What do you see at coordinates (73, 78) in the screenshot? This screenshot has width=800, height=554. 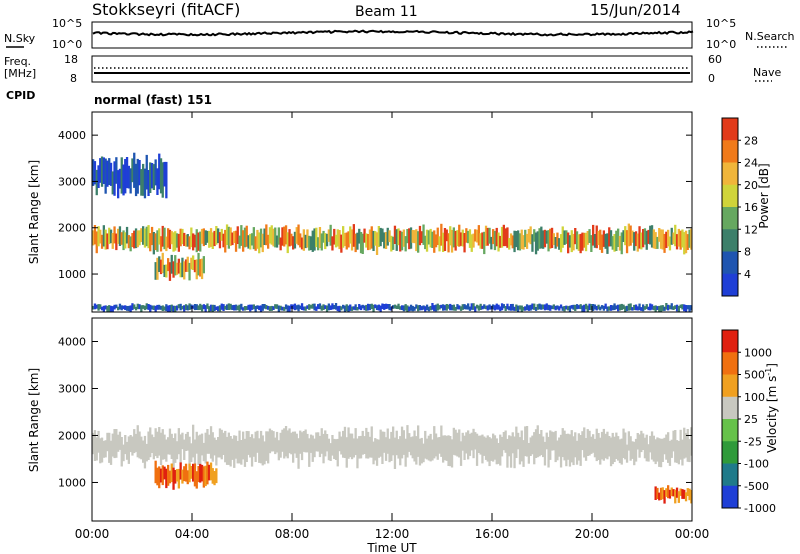 I see `freq-tick-bottom: 8` at bounding box center [73, 78].